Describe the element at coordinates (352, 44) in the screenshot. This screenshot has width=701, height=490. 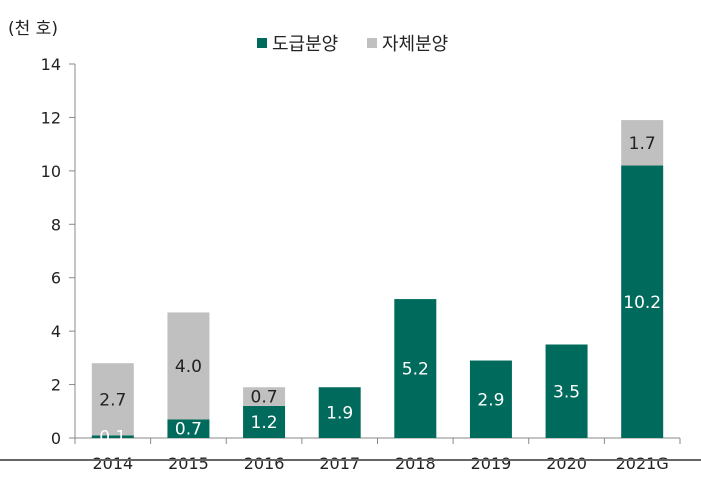
I see `legend: 도급분양 자체분양` at that location.